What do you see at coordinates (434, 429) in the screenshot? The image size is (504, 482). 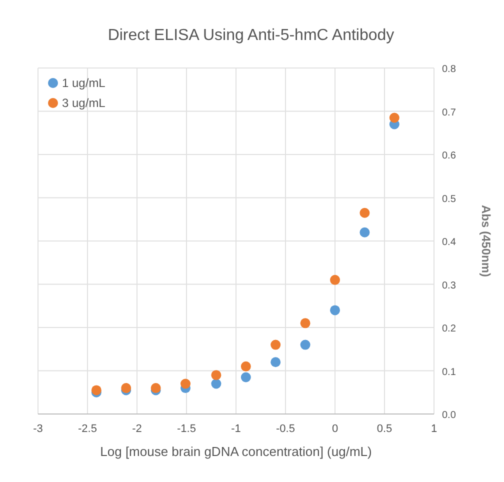 I see `x-tick-label: 1` at bounding box center [434, 429].